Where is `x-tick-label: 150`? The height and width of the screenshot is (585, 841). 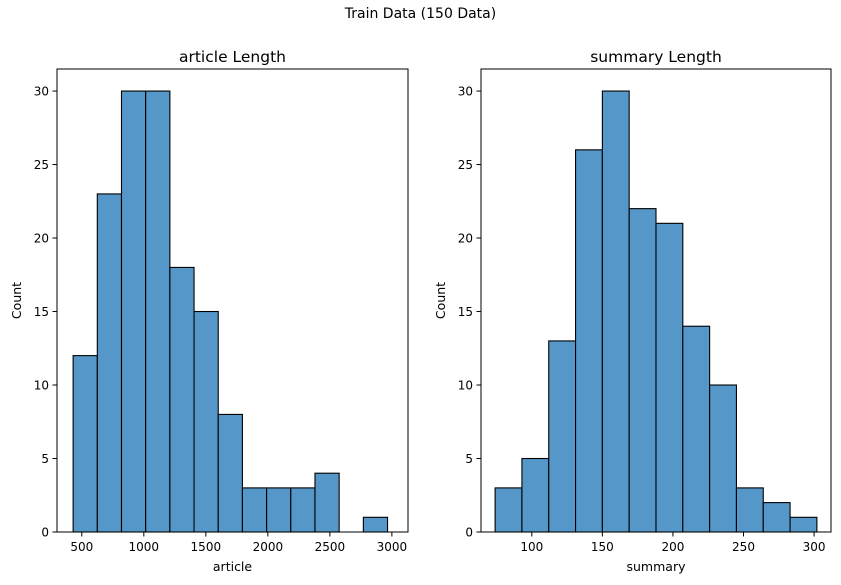 x-tick-label: 150 is located at coordinates (602, 547).